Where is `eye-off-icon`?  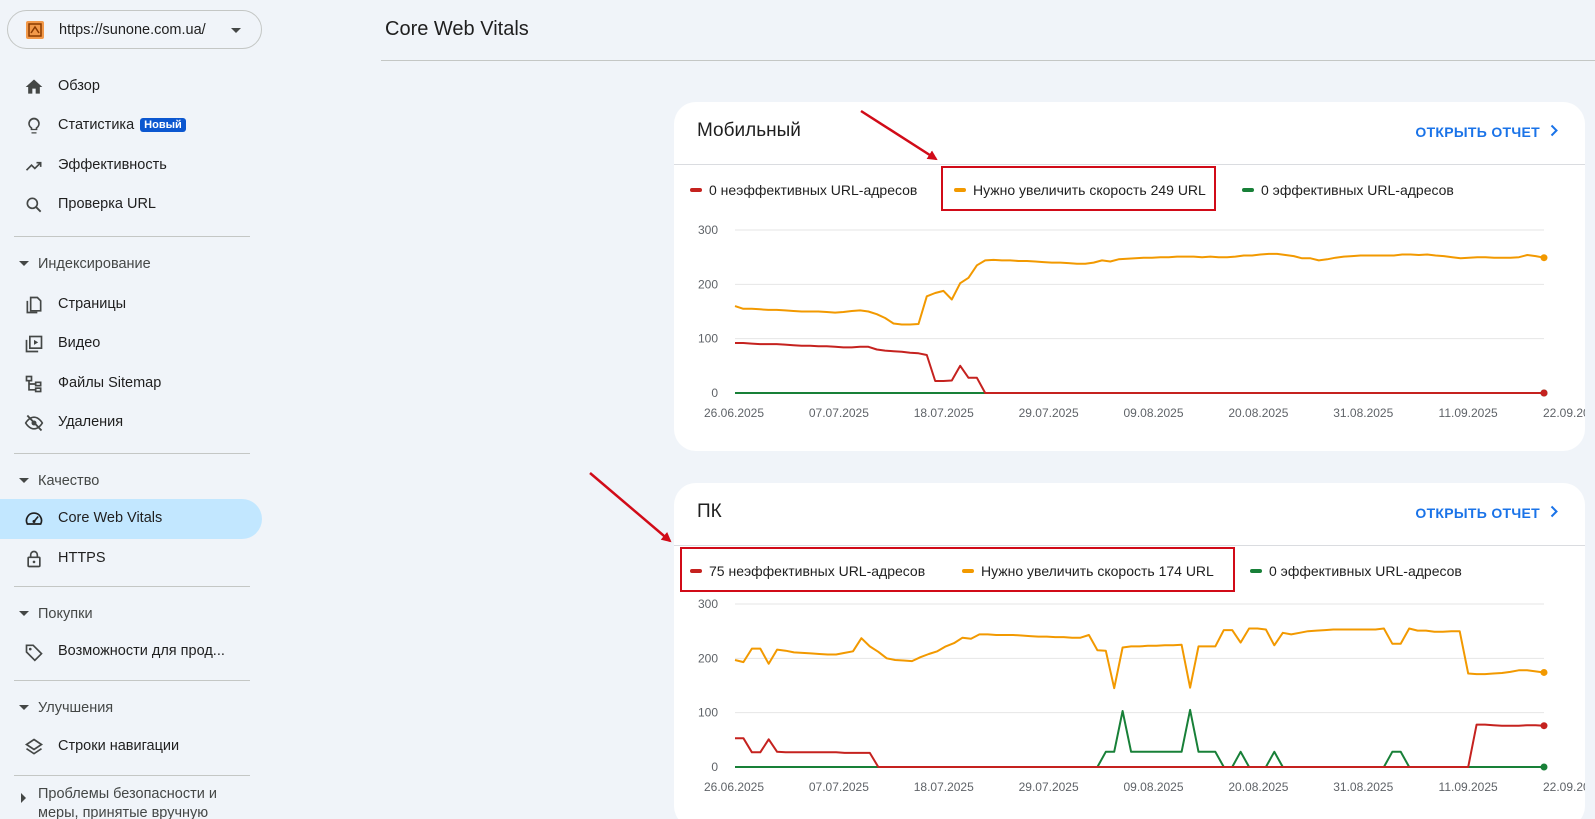
eye-off-icon is located at coordinates (34, 423).